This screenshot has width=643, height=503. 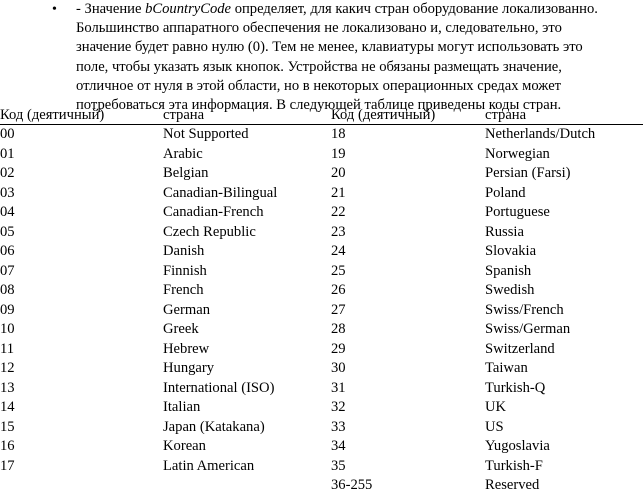 What do you see at coordinates (181, 329) in the screenshot?
I see `country-left-cell: Greek` at bounding box center [181, 329].